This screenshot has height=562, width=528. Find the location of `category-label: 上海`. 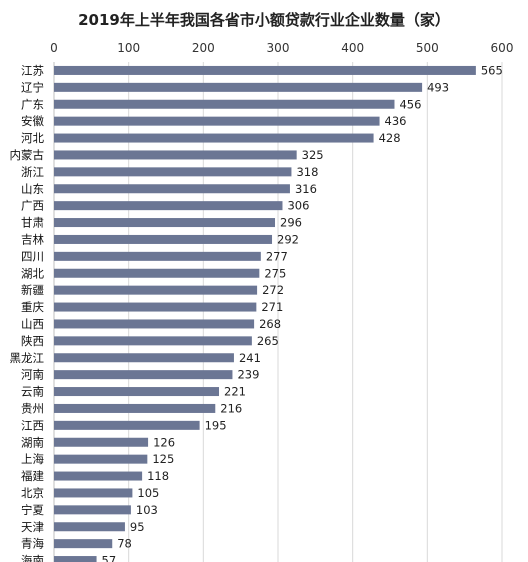

category-label: 上海 is located at coordinates (32, 459).